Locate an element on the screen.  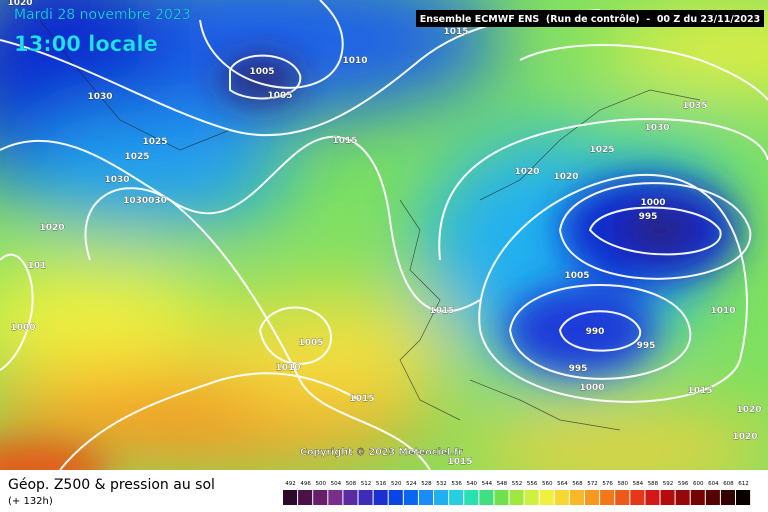
scale-label: 592 is located at coordinates (668, 484).